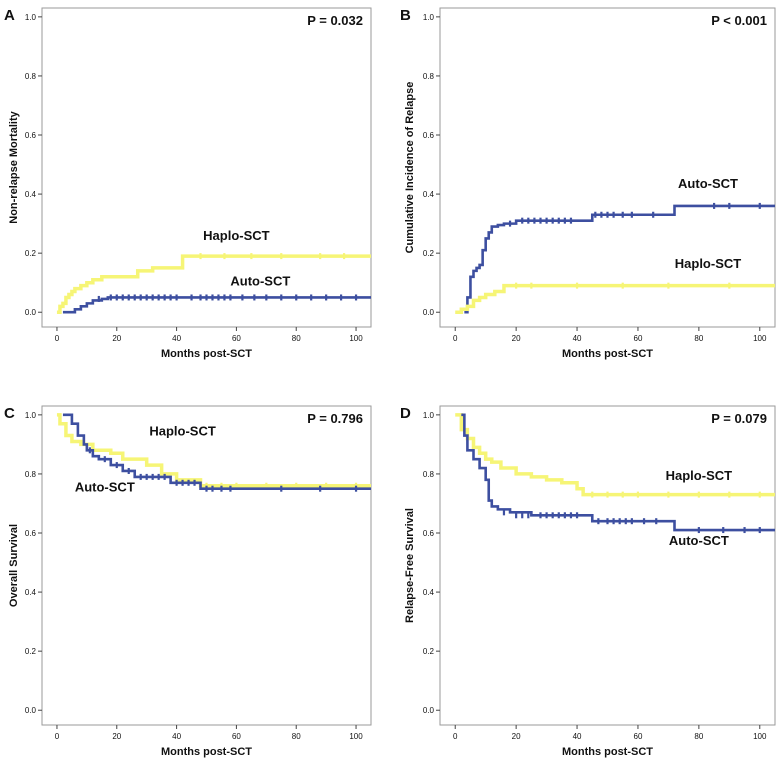 This screenshot has width=780, height=761. I want to click on panel-label: D, so click(405, 413).